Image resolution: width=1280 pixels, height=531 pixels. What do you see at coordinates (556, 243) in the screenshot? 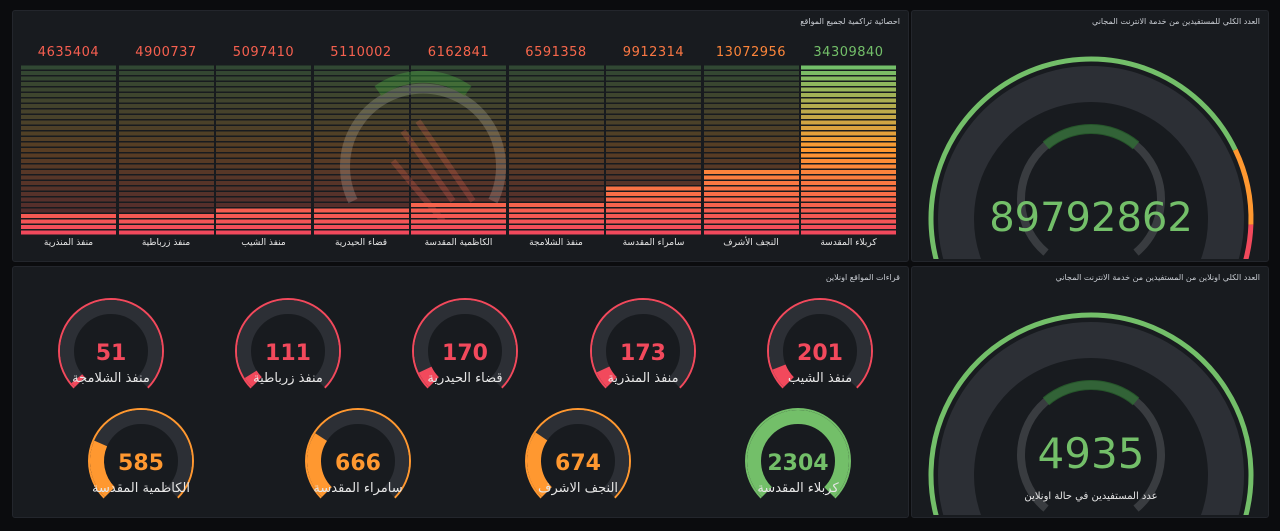
I see `bar-label: منفذ الشلامجة` at bounding box center [556, 243].